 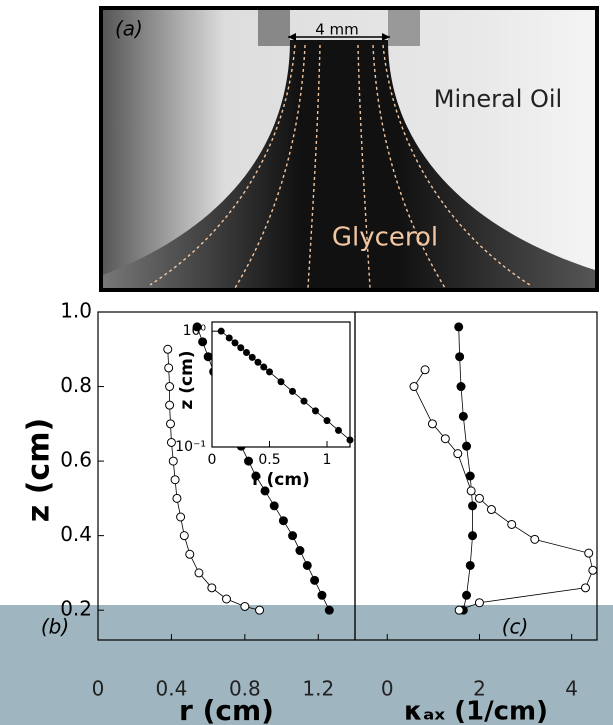 What do you see at coordinates (337, 30) in the screenshot?
I see `scale-label: 4 mm` at bounding box center [337, 30].